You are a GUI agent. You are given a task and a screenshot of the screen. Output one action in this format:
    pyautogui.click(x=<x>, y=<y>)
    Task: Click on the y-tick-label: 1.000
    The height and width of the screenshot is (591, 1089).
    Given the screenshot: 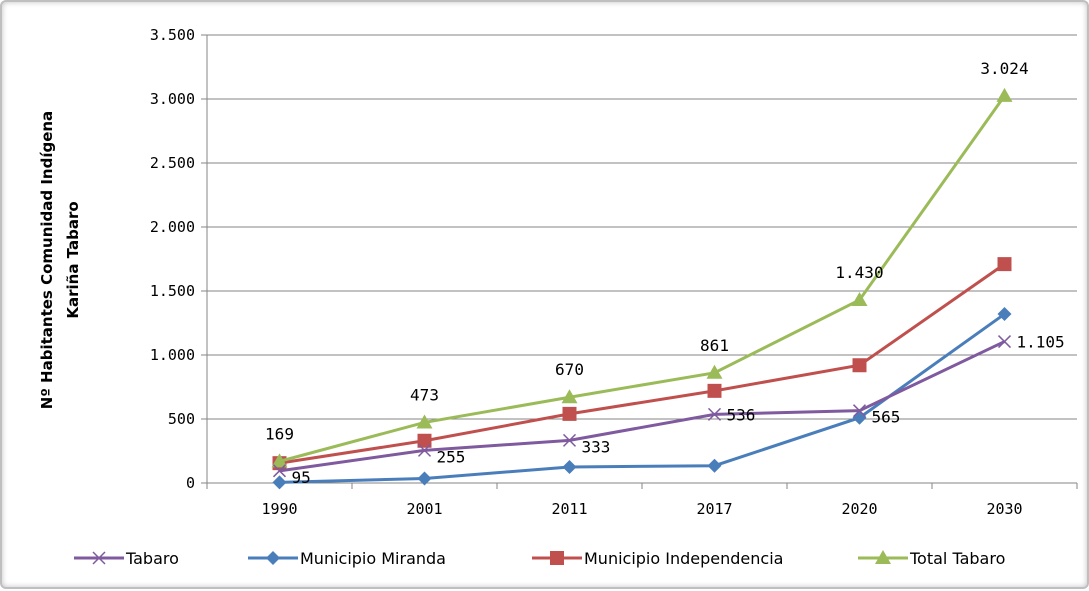 What is the action you would take?
    pyautogui.click(x=172, y=355)
    